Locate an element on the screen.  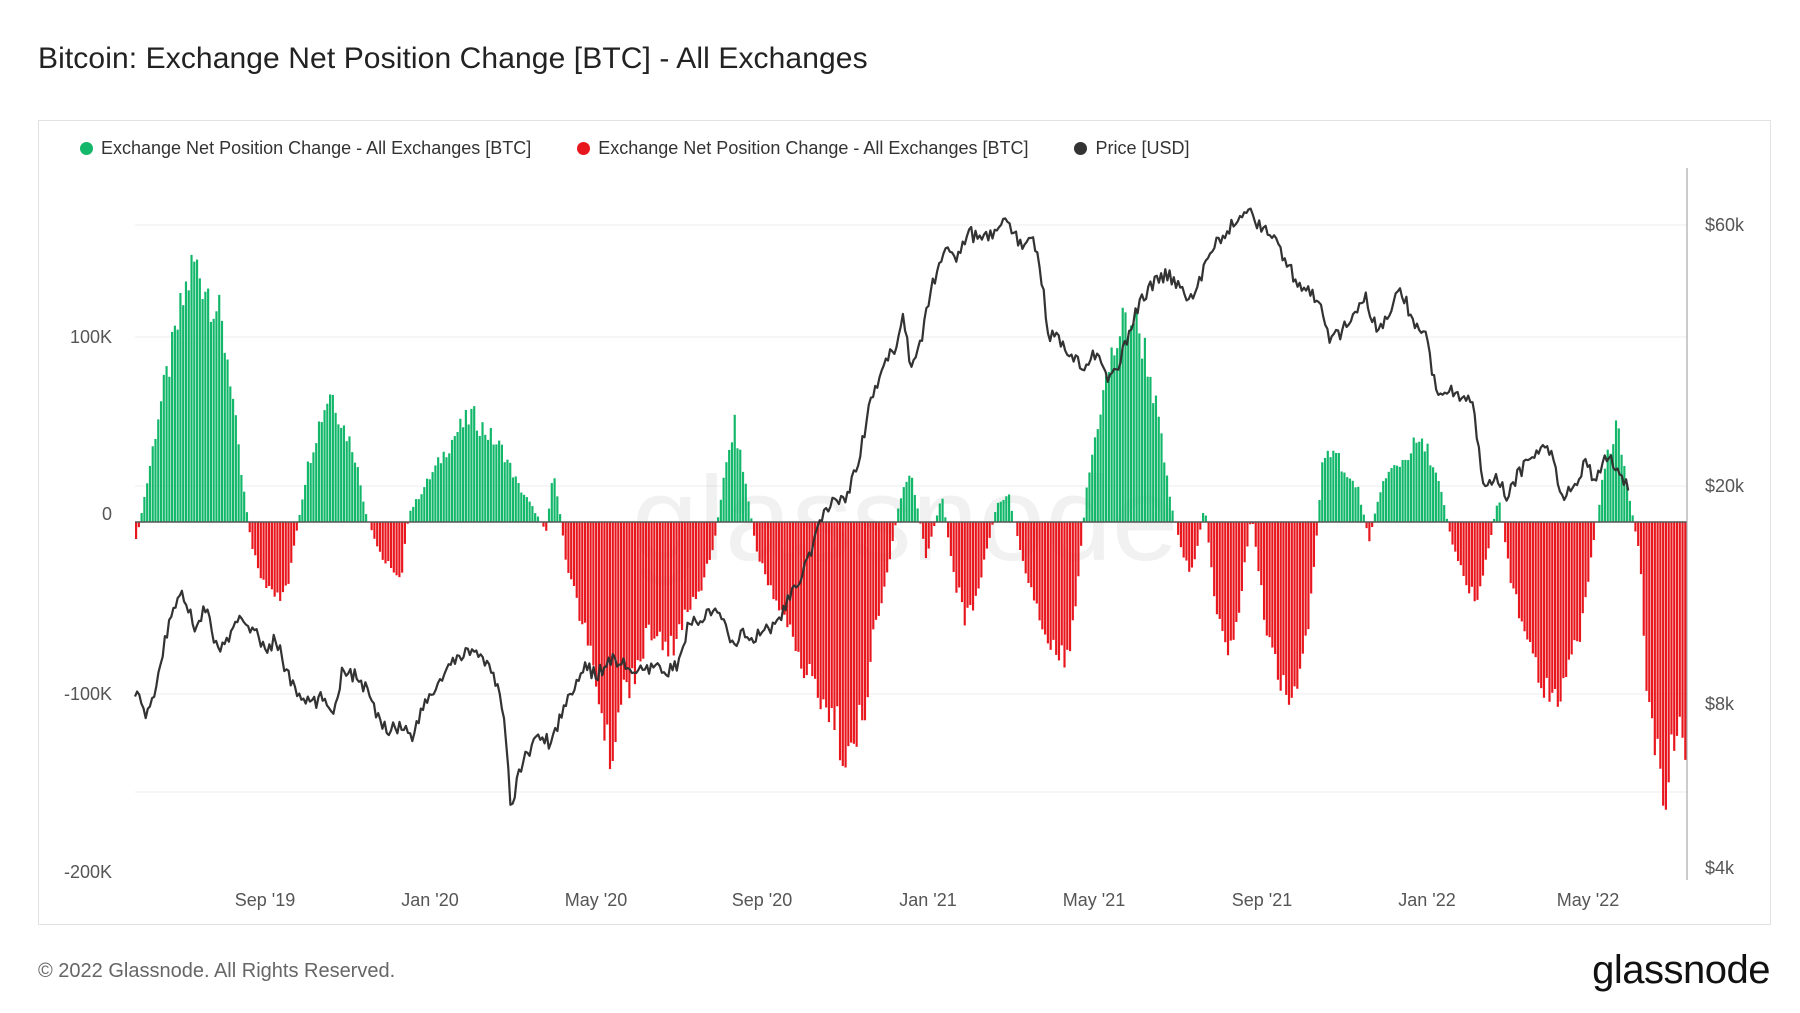
y-left-tick: 0 is located at coordinates (107, 514).